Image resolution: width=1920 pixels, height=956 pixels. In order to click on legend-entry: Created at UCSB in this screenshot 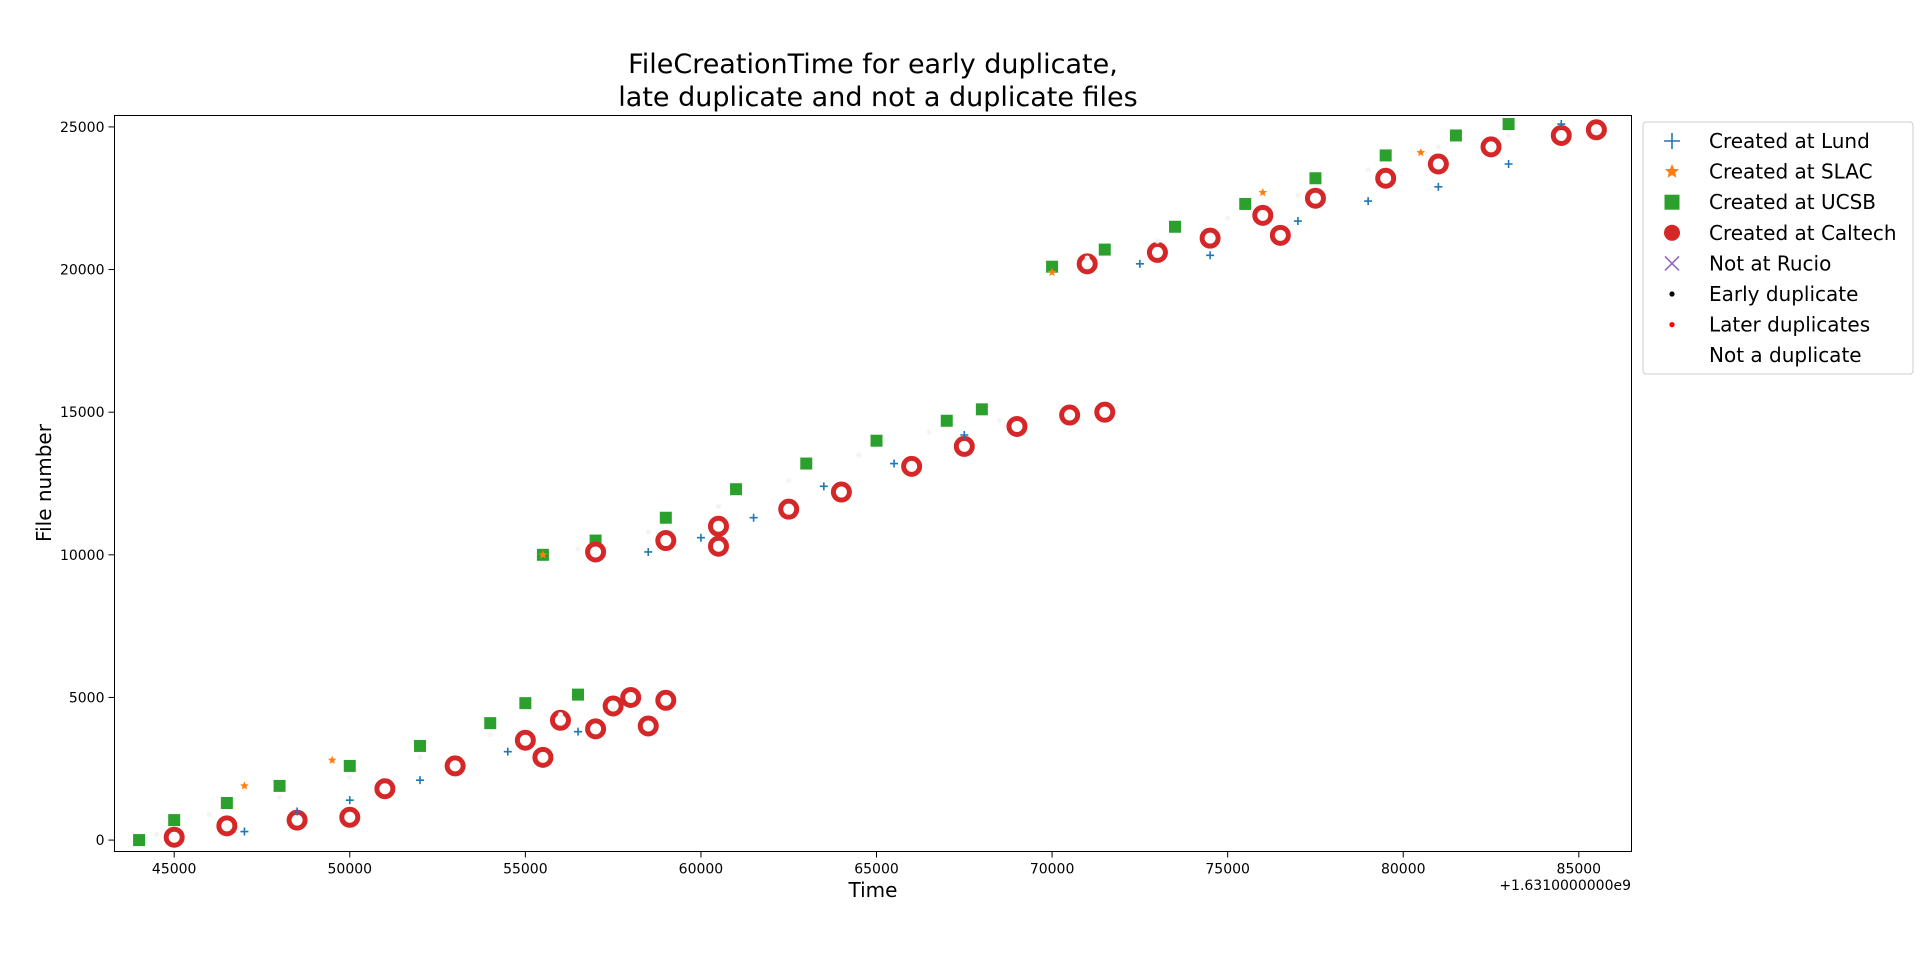, I will do `click(1770, 202)`.